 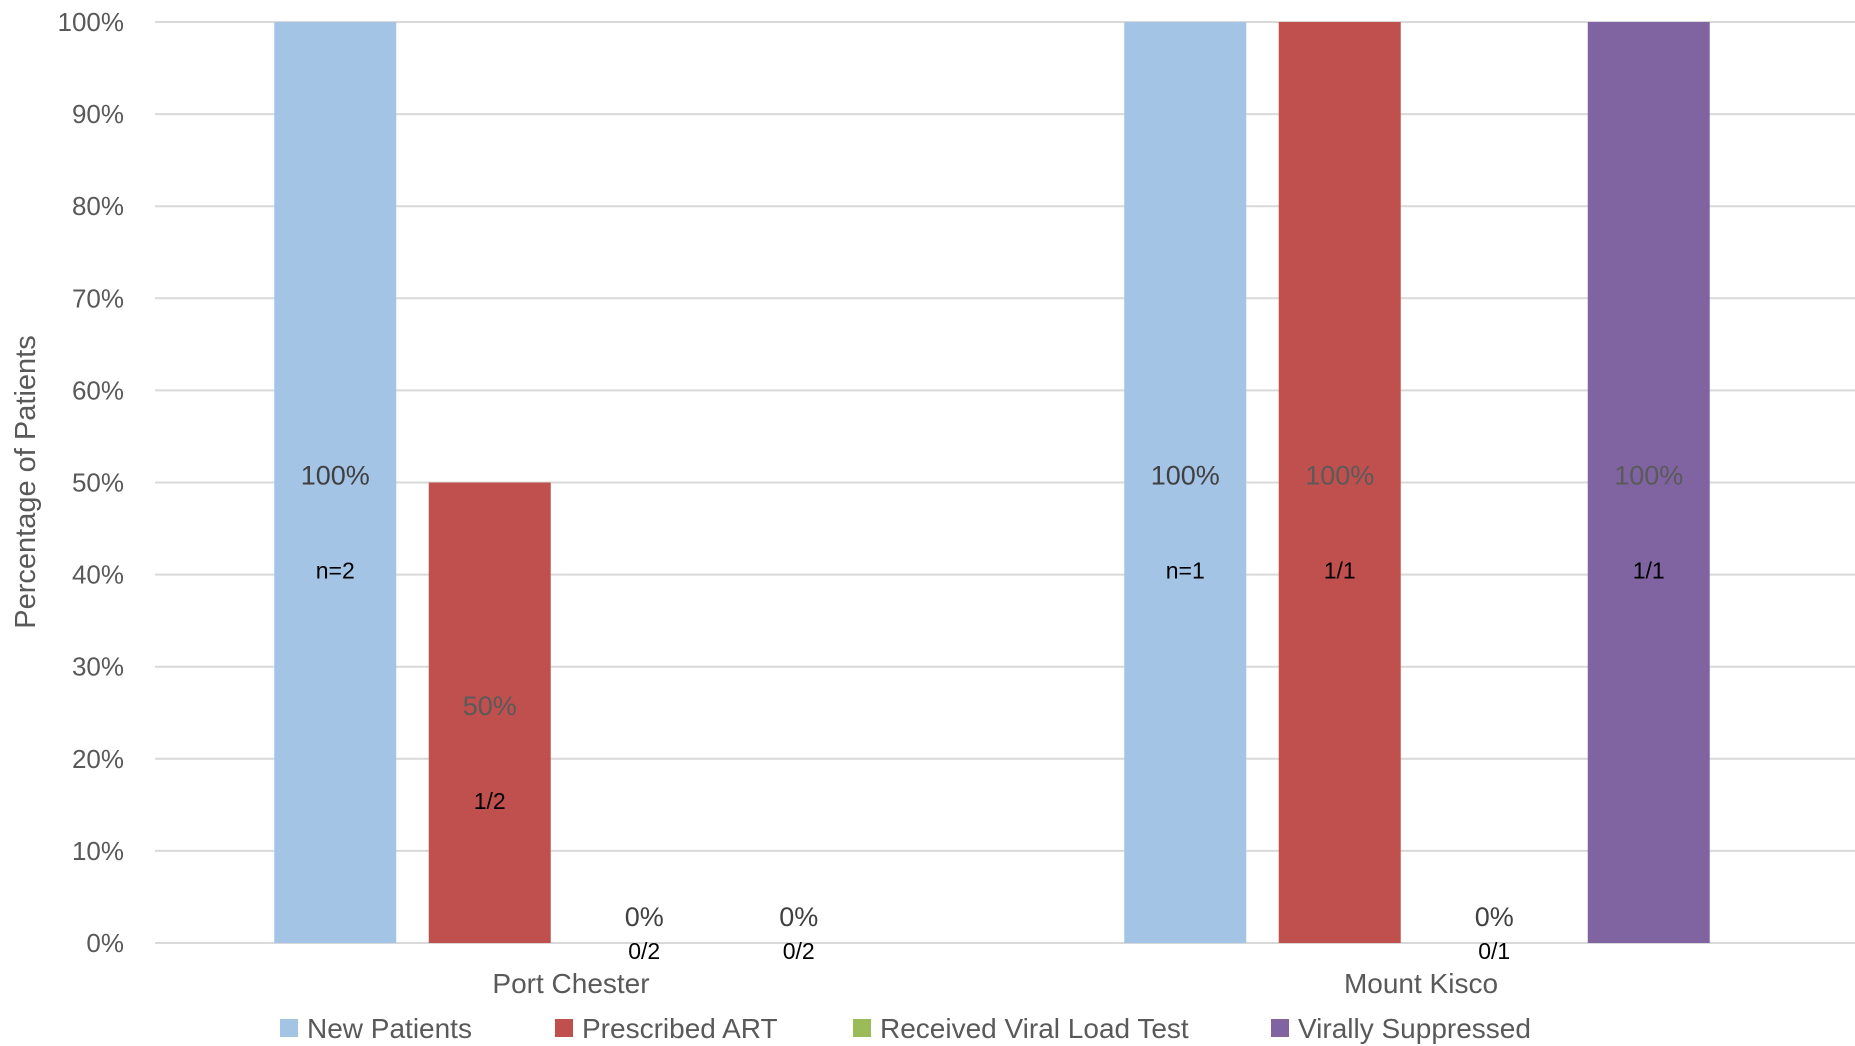 I want to click on count-label: 1/2, so click(x=490, y=801).